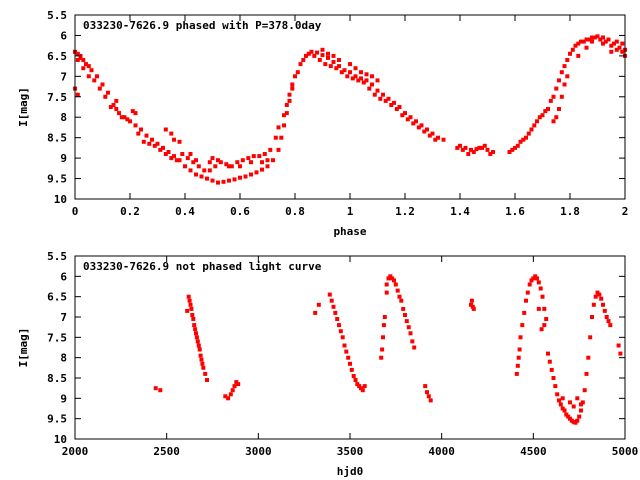 The width and height of the screenshot is (640, 480). What do you see at coordinates (57, 56) in the screenshot?
I see `y-tick-label: 6.5` at bounding box center [57, 56].